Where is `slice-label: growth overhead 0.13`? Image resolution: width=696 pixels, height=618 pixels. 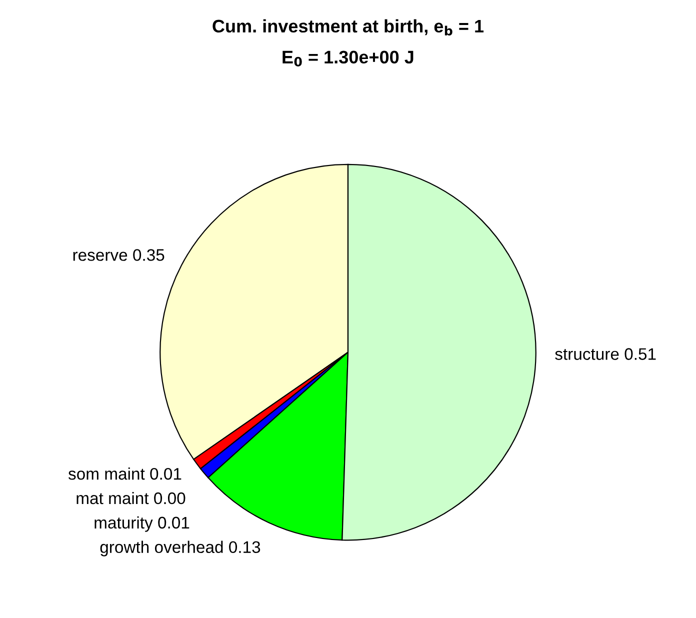
slice-label: growth overhead 0.13 is located at coordinates (180, 548).